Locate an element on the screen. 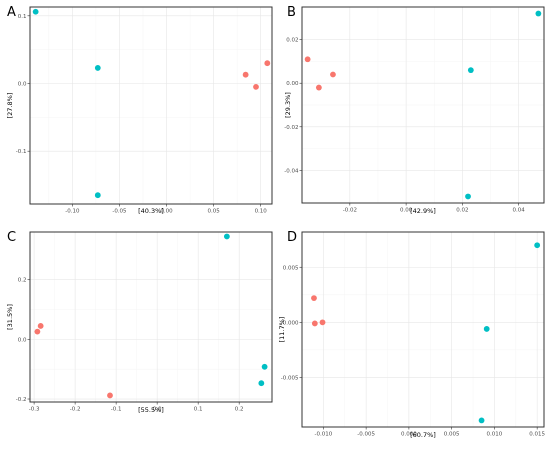 The image size is (550, 451). x-axis-title: [55.5%] is located at coordinates (151, 410).